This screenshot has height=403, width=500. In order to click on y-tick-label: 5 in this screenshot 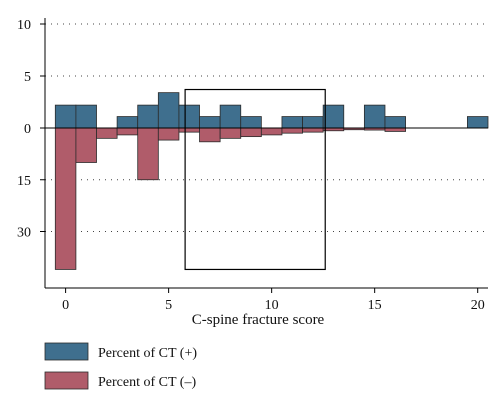, I will do `click(27, 77)`.